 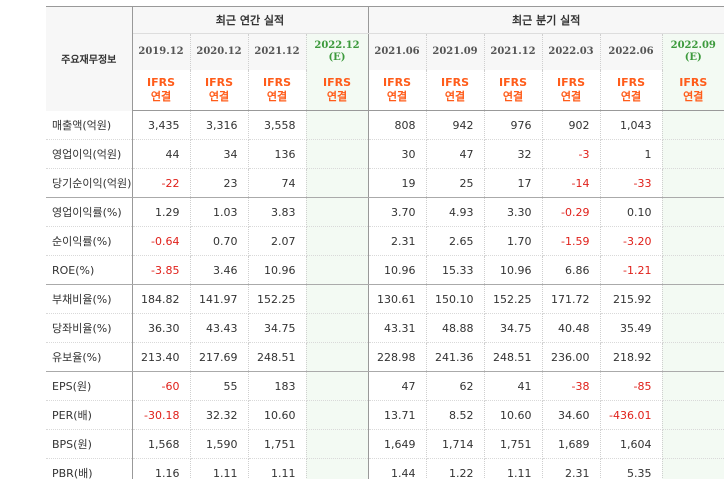 I want to click on value-cell: 2.07, so click(x=277, y=241).